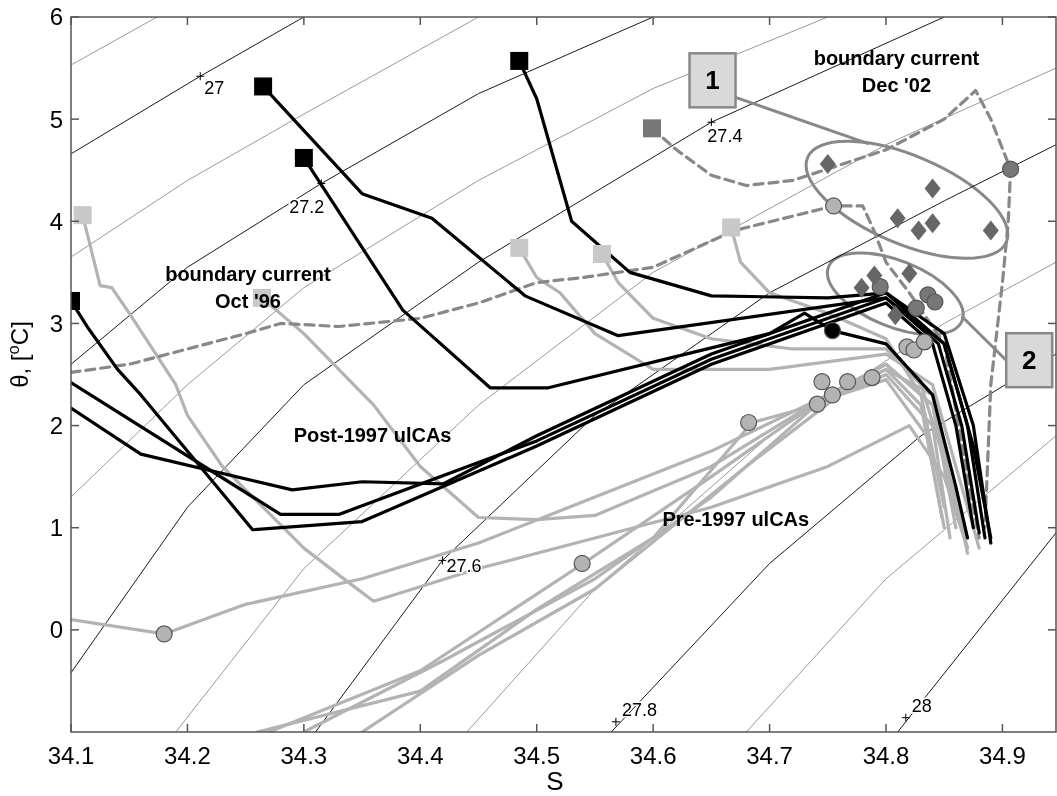  Describe the element at coordinates (736, 518) in the screenshot. I see `annotation: Pre-1997 ulCAs` at that location.